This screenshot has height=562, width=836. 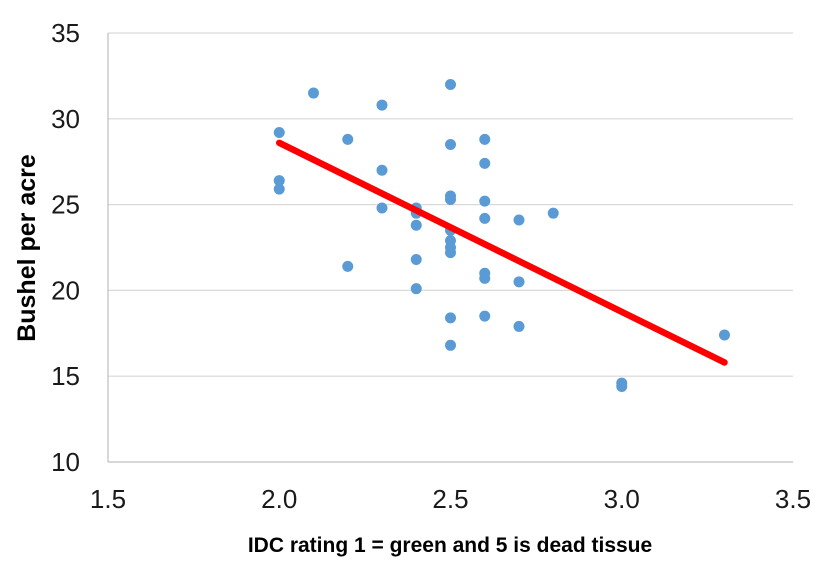 I want to click on x-tick-label: 2.5, so click(x=450, y=499).